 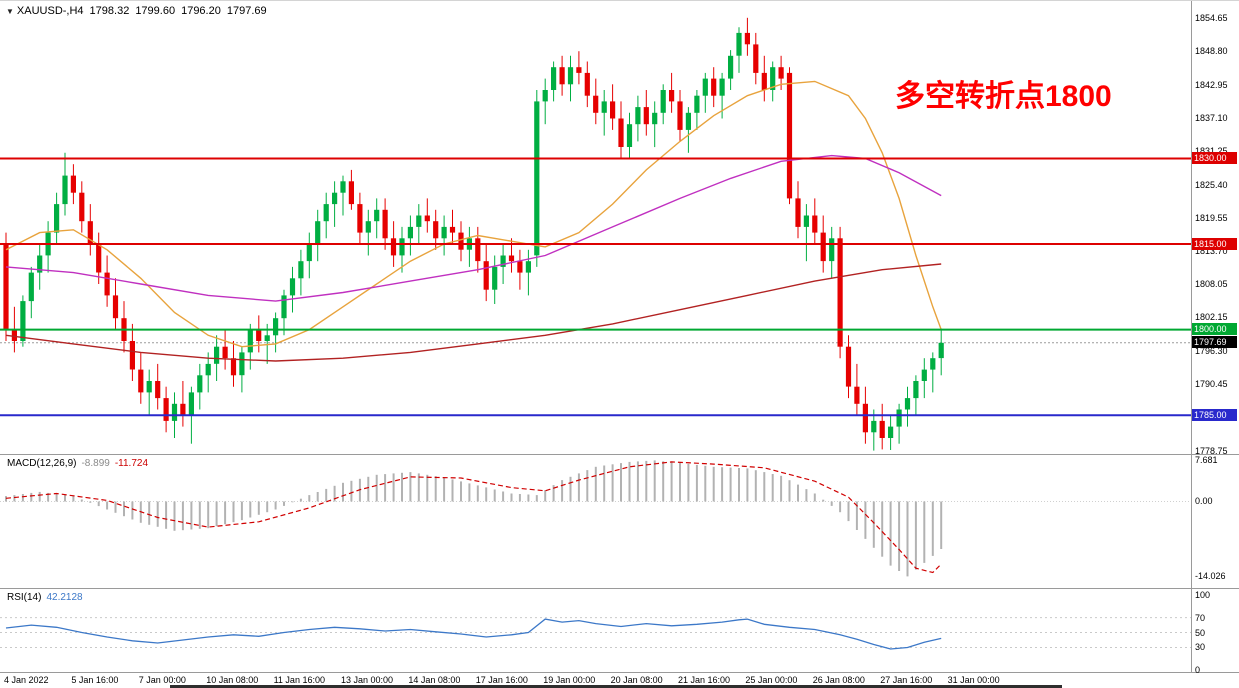 I want to click on price-axis-label: 1825.40, so click(x=1211, y=184).